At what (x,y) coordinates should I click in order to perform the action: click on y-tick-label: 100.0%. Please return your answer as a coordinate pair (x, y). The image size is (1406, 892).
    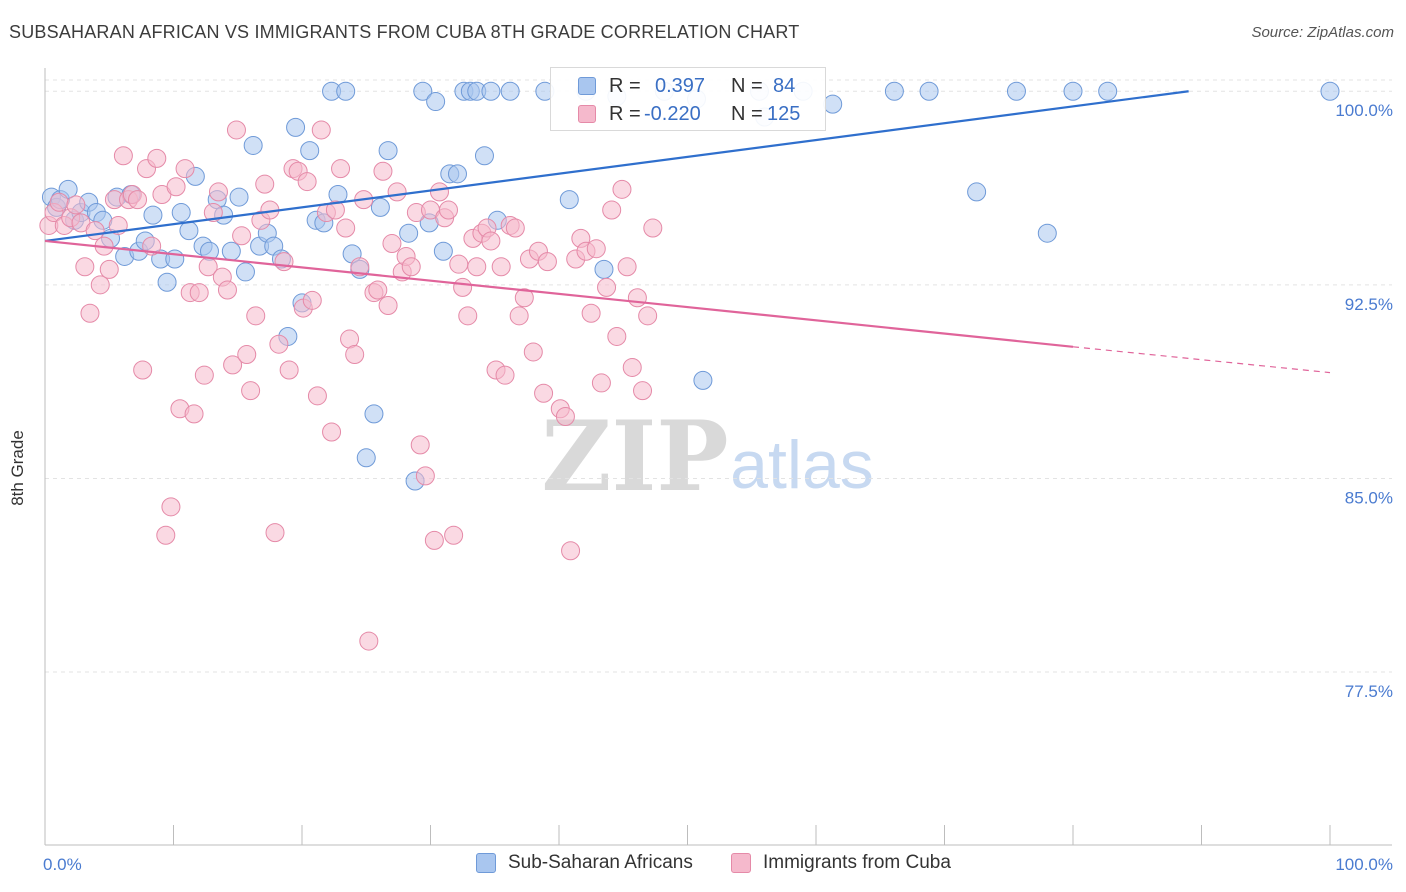
    Looking at the image, I should click on (1364, 110).